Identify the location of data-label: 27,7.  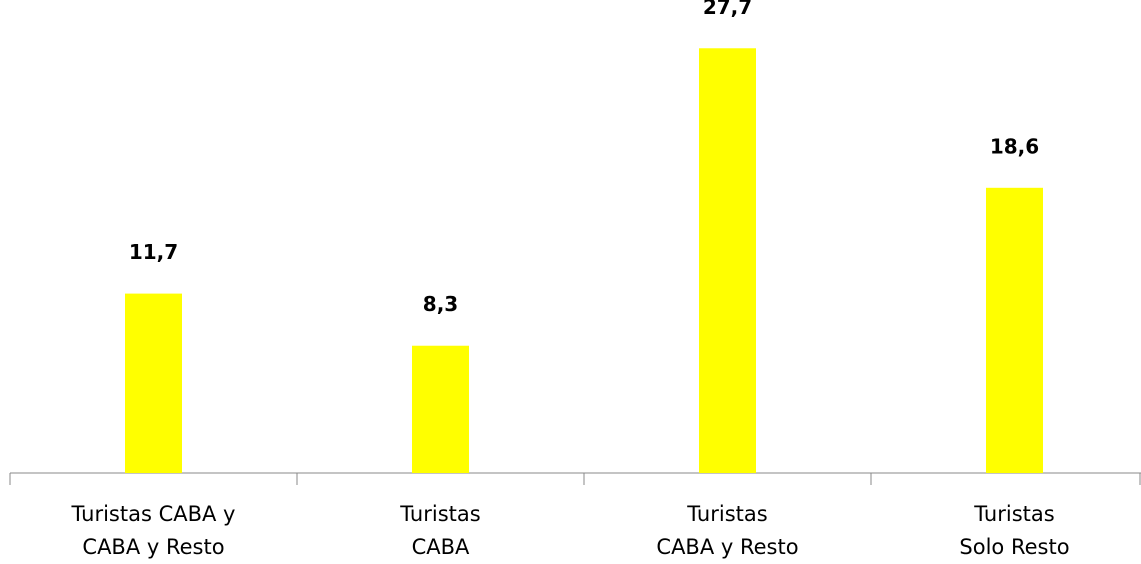
(727, 9).